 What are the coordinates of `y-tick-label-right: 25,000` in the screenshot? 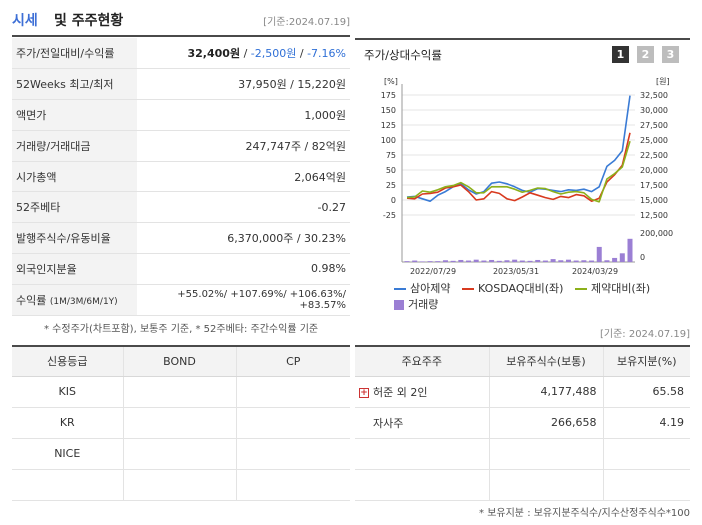 It's located at (654, 140).